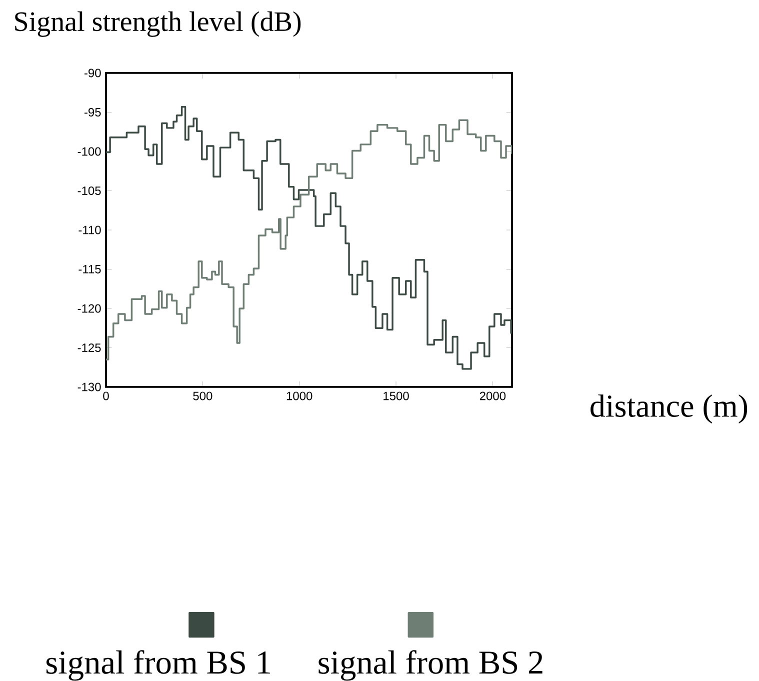  Describe the element at coordinates (92, 112) in the screenshot. I see `y-tick-label: -95` at that location.